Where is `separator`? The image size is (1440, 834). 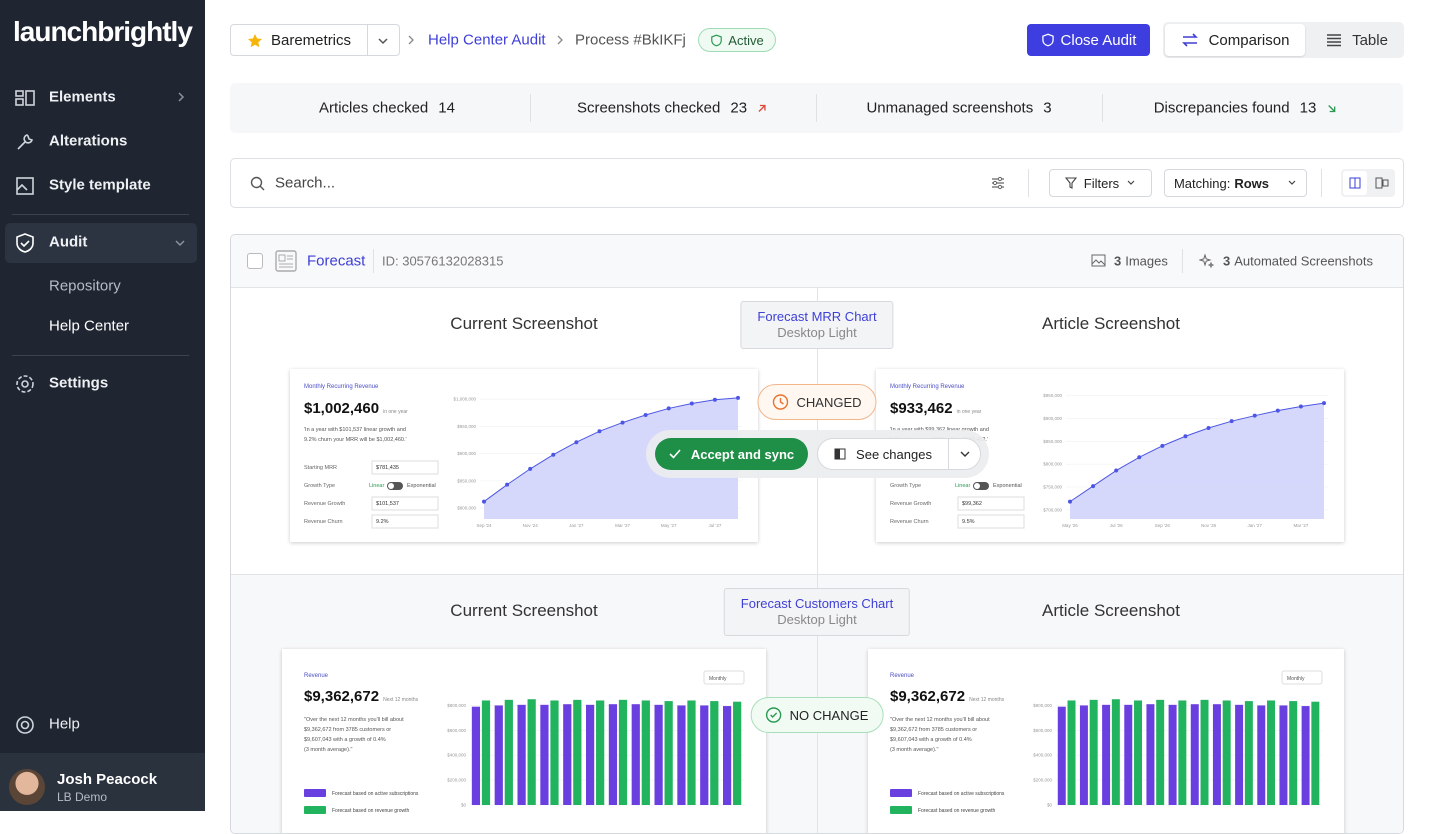
separator is located at coordinates (100, 214).